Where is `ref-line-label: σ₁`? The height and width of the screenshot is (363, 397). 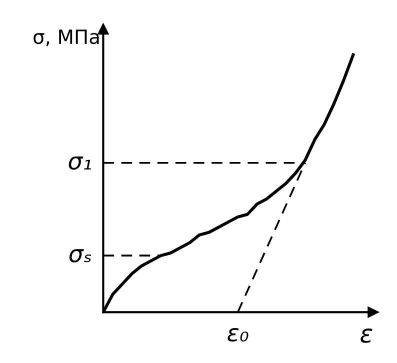
ref-line-label: σ₁ is located at coordinates (79, 163).